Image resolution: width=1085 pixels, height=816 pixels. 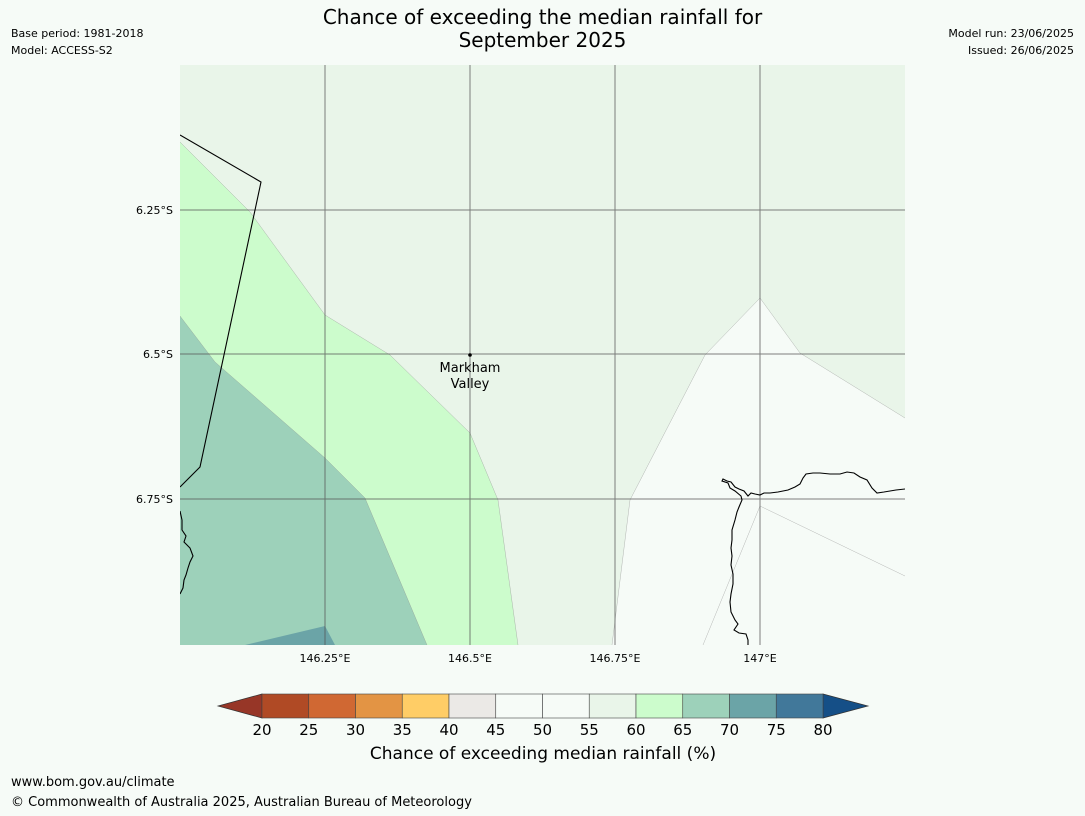 What do you see at coordinates (1011, 42) in the screenshot?
I see `metadata-right: Model run: 23/06/2025 Issued: 26/06/2025` at bounding box center [1011, 42].